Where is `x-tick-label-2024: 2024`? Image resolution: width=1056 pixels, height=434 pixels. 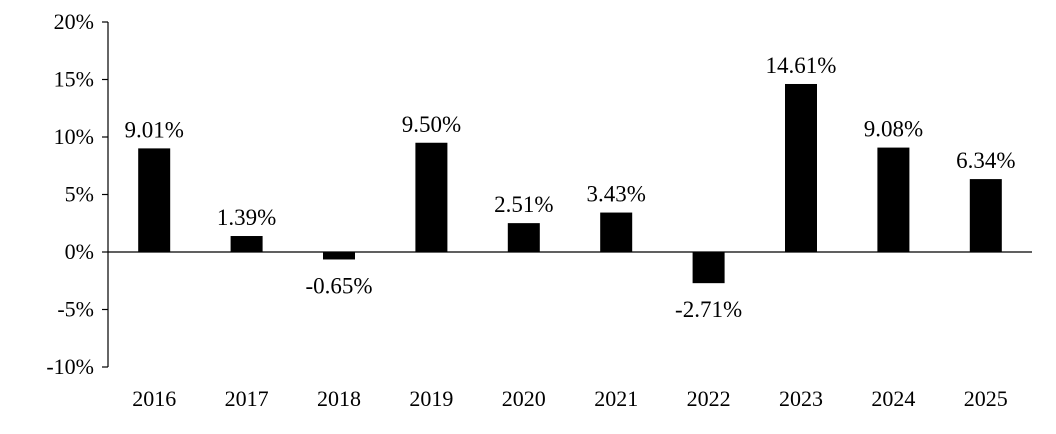 x-tick-label-2024: 2024 is located at coordinates (893, 398).